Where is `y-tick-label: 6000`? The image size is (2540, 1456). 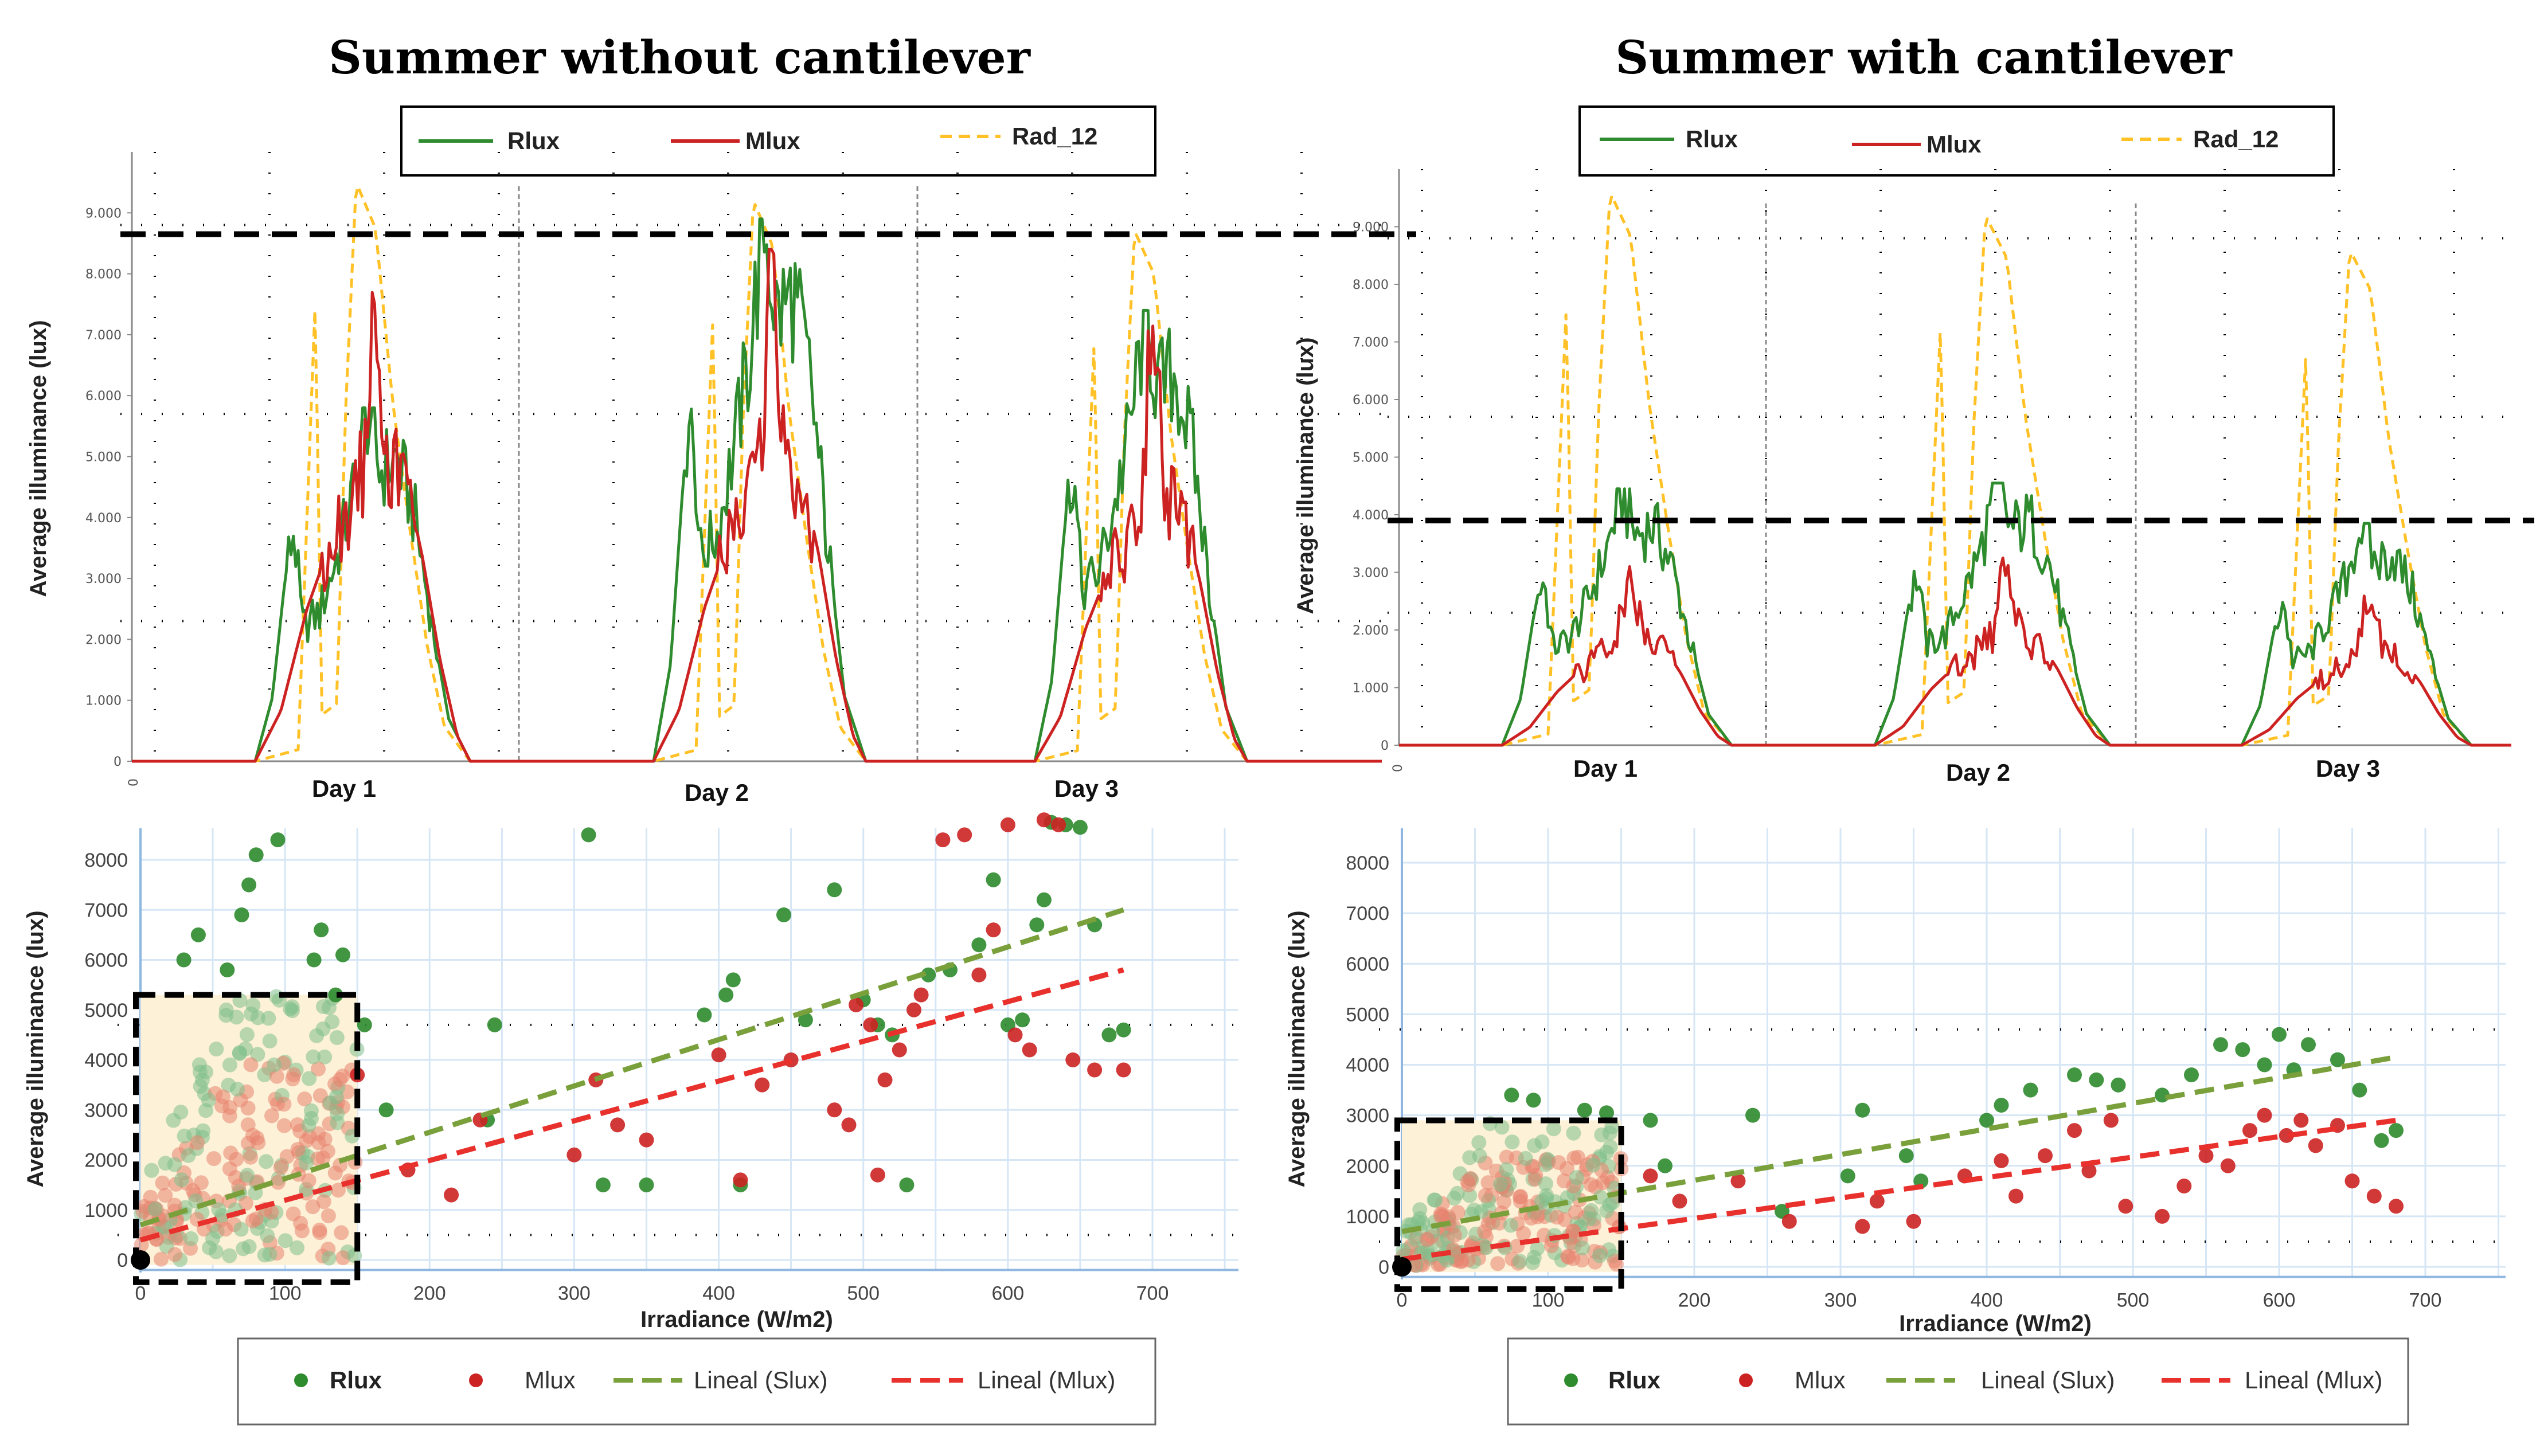
y-tick-label: 6000 is located at coordinates (1367, 964).